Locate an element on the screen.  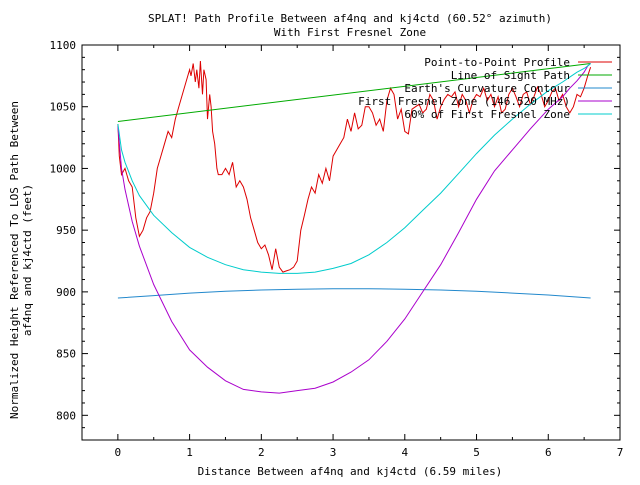
x-tick-label: 0 is located at coordinates (118, 452).